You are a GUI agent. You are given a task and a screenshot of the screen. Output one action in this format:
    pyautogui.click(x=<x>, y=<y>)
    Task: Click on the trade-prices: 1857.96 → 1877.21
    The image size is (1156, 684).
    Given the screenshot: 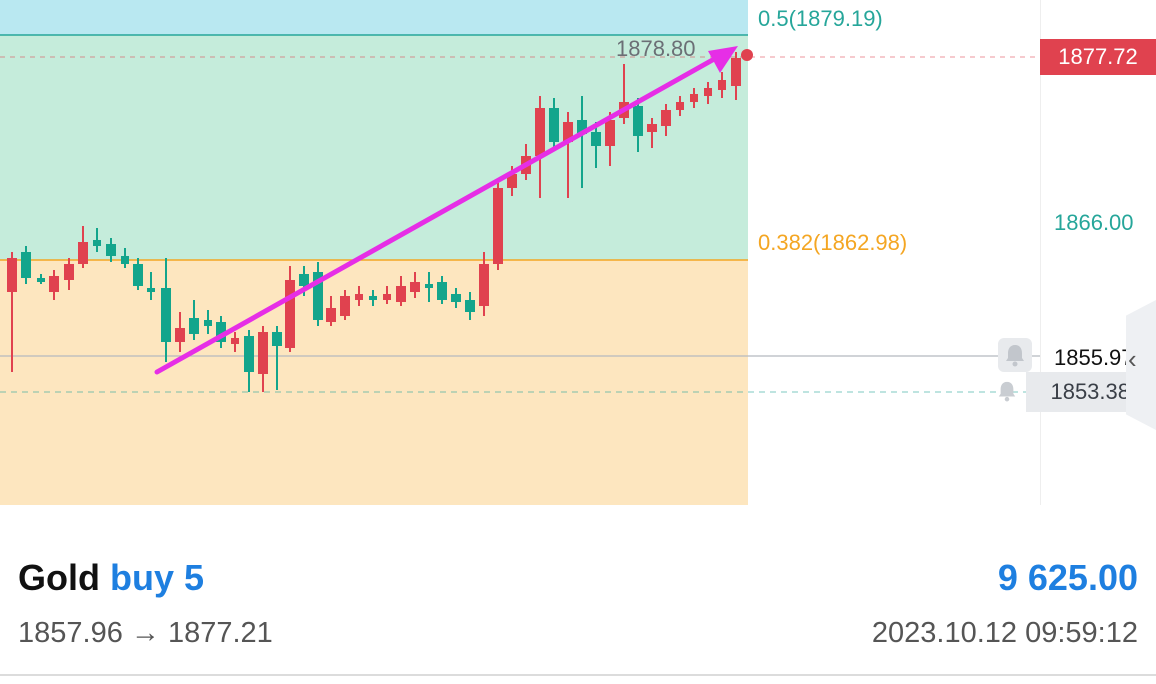 What is the action you would take?
    pyautogui.click(x=145, y=633)
    